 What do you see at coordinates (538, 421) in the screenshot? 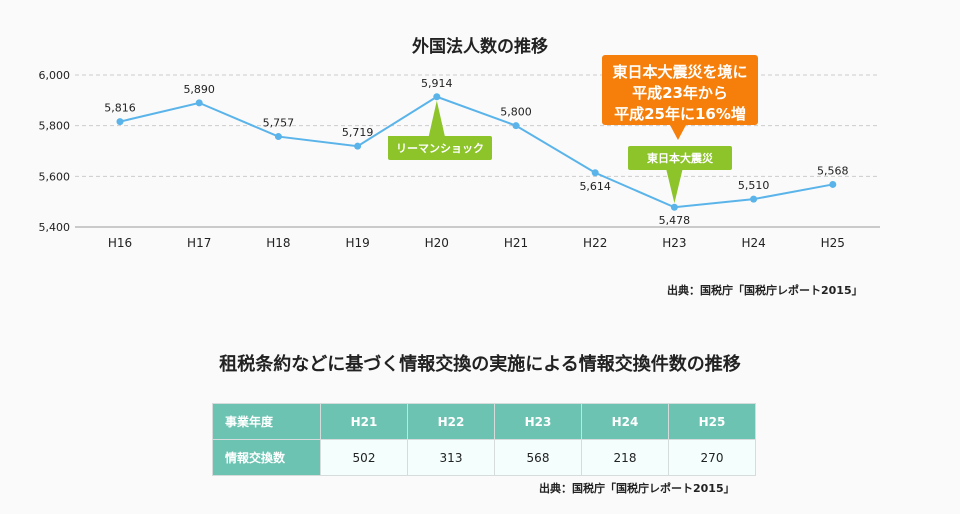
I see `header-cell: H23` at bounding box center [538, 421].